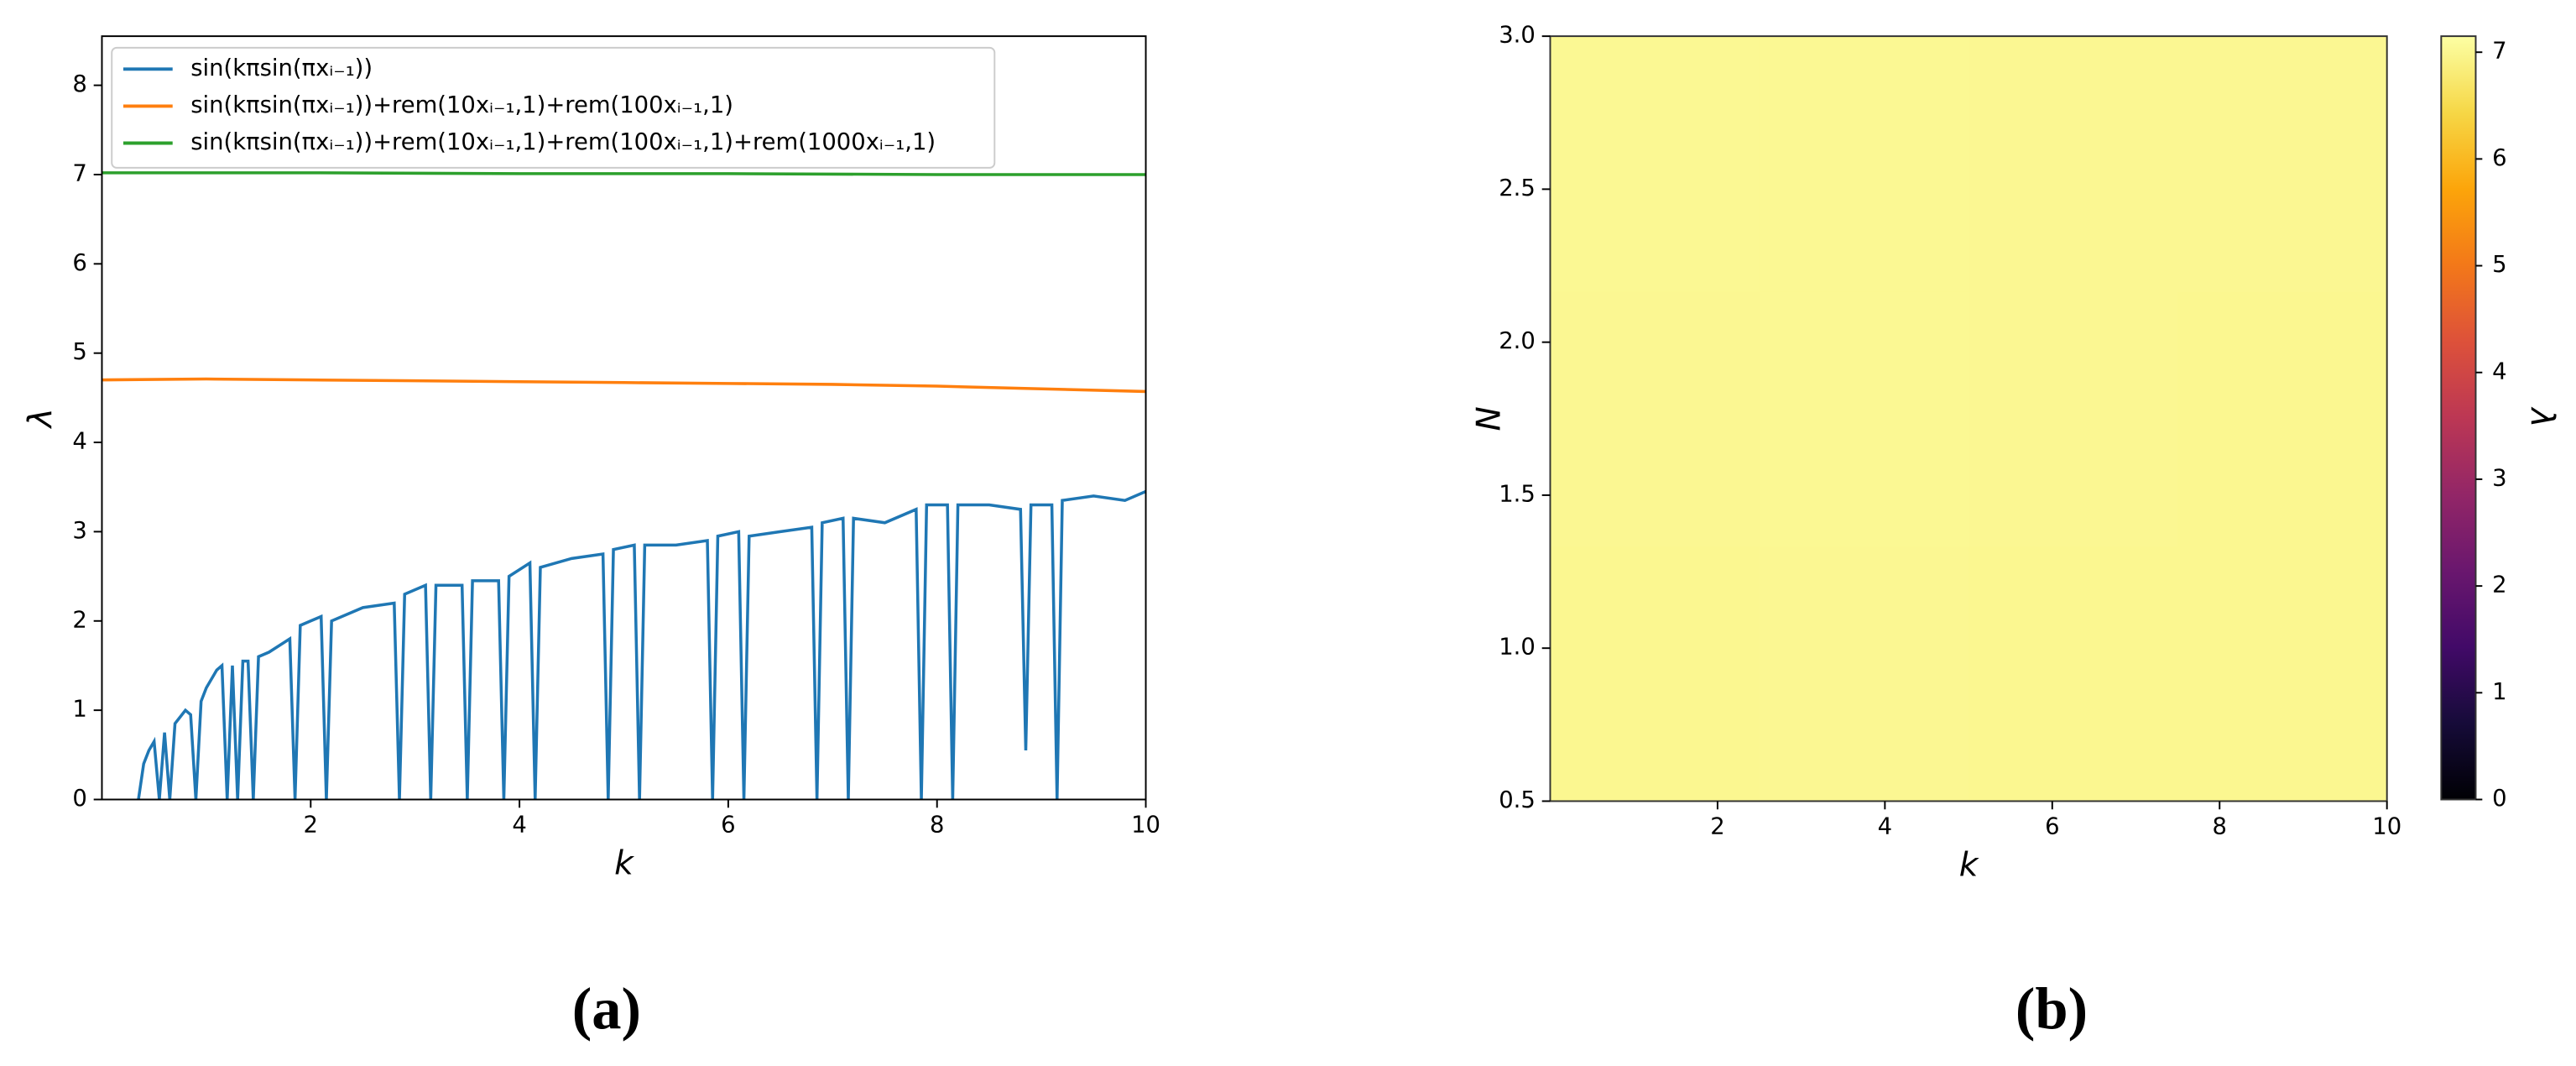 The height and width of the screenshot is (1066, 2576). I want to click on y-tick-label: 2, so click(79, 620).